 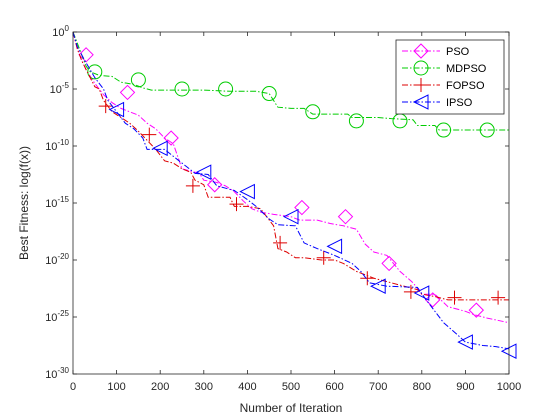 What do you see at coordinates (73, 387) in the screenshot?
I see `x-tick-label: 0` at bounding box center [73, 387].